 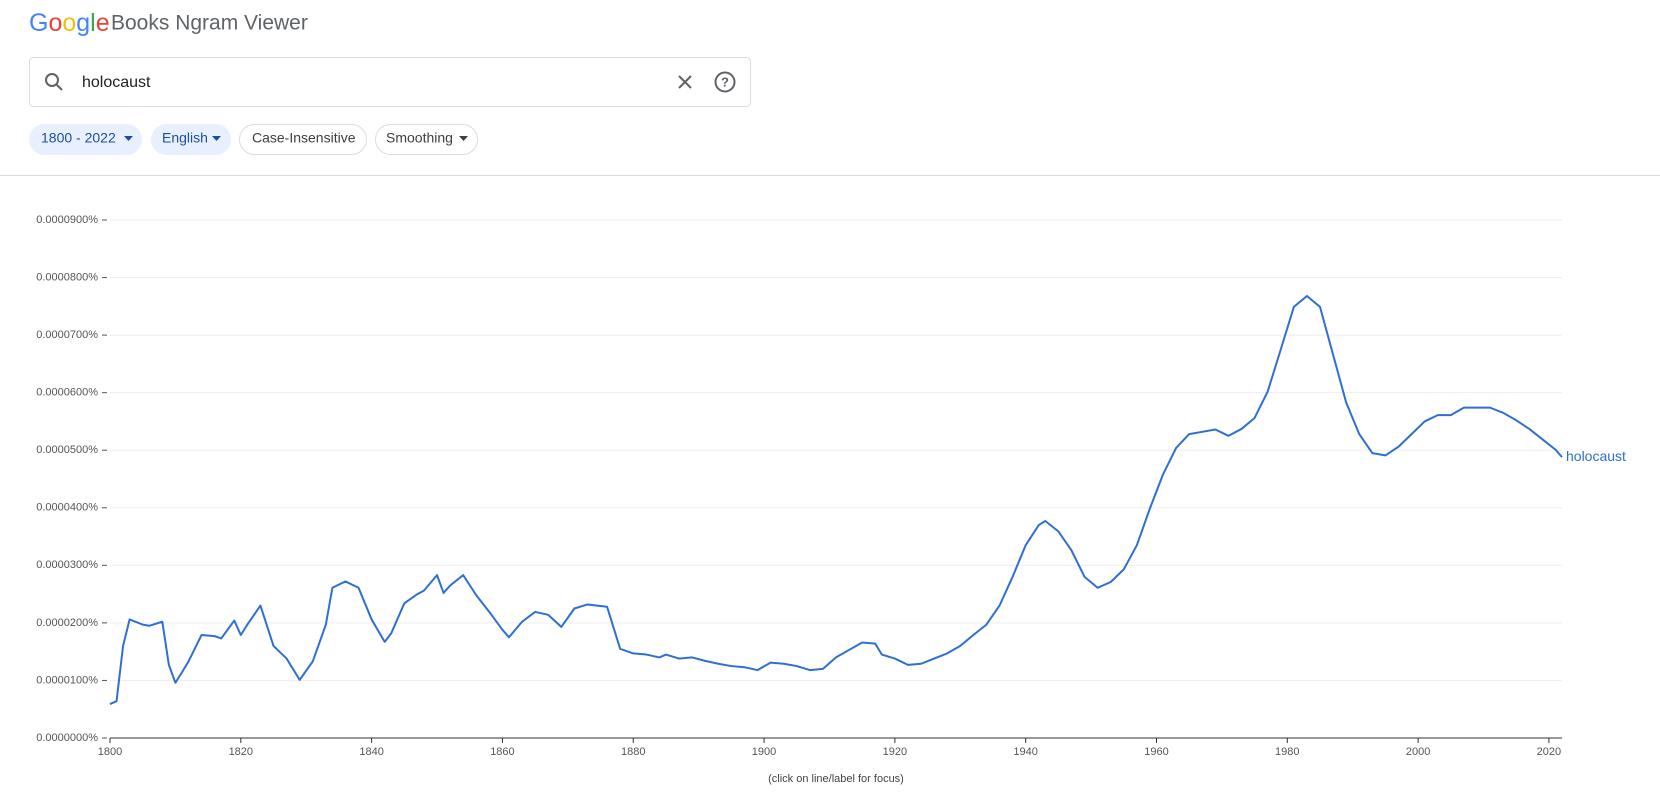 I want to click on x-tick-label: 1840, so click(x=371, y=752).